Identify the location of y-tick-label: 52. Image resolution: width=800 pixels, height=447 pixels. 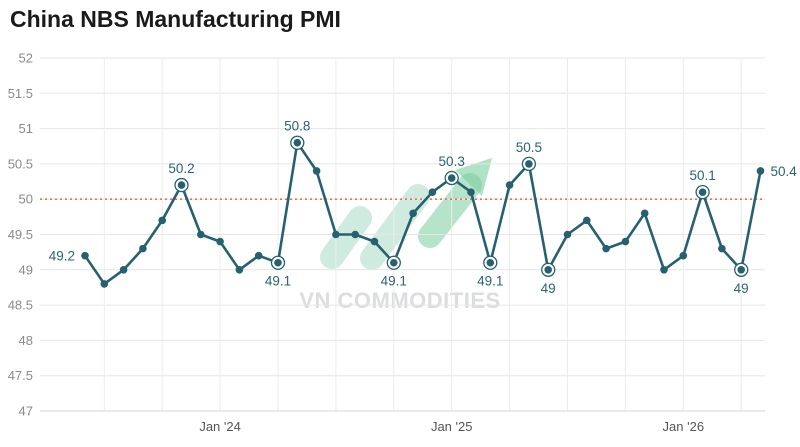
(26, 58).